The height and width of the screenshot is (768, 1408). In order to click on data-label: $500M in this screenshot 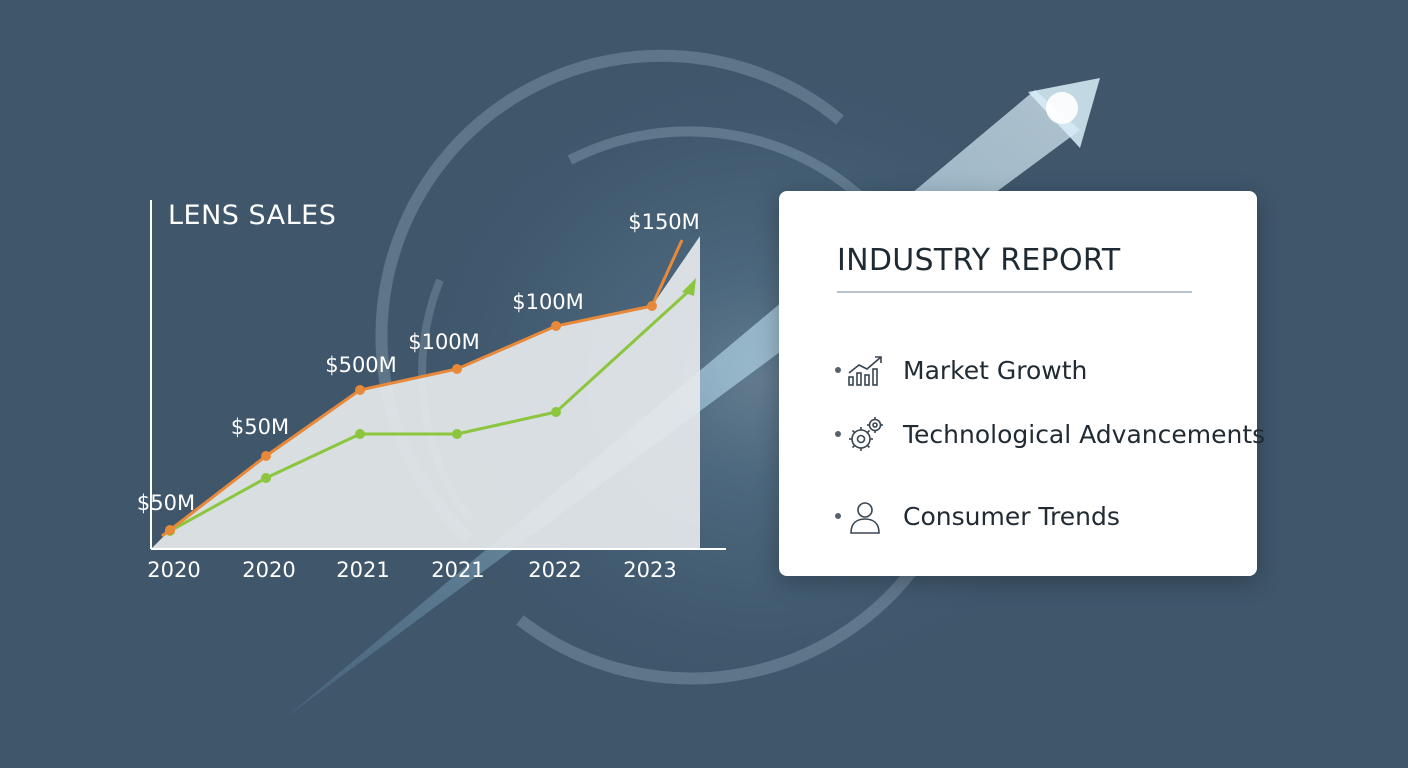, I will do `click(361, 365)`.